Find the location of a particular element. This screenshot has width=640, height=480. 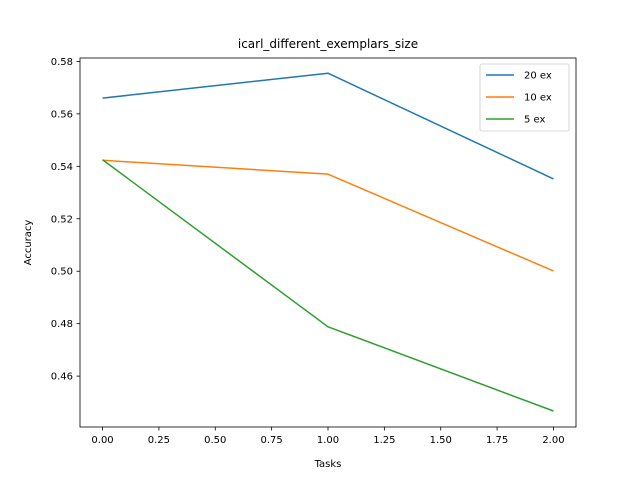

x-tick-label: 1.50 is located at coordinates (441, 440).